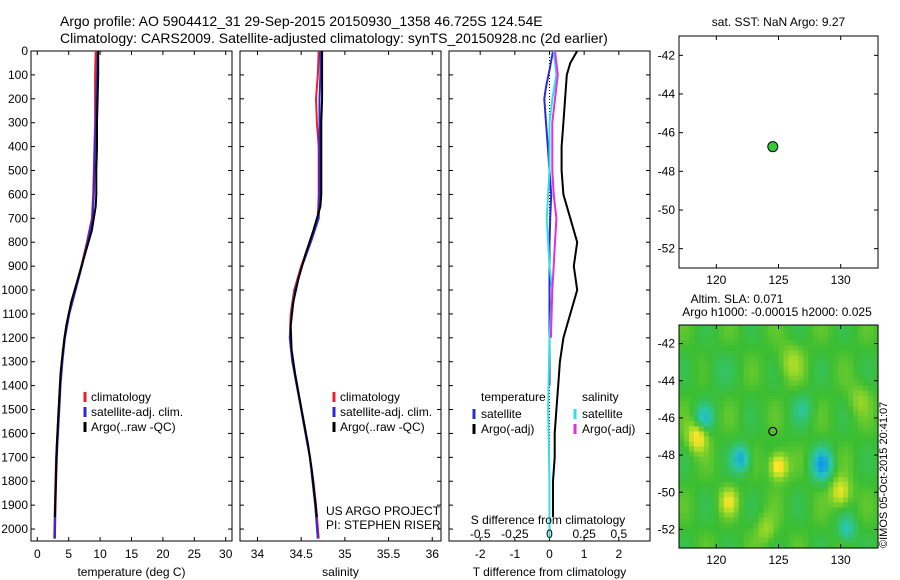  What do you see at coordinates (778, 560) in the screenshot?
I see `sla-map-xtick-label: 125` at bounding box center [778, 560].